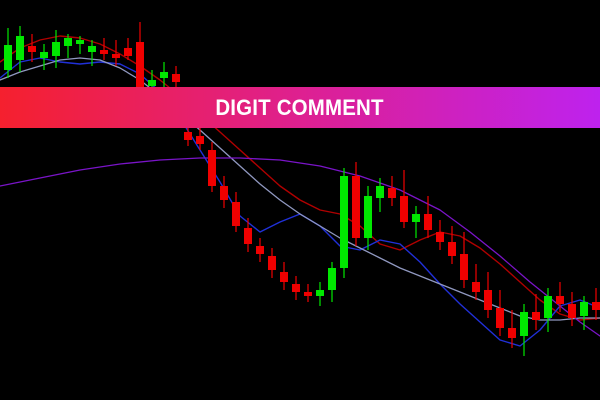 Image resolution: width=600 pixels, height=400 pixels. I want to click on banner-title-text: DIGIT COMMENT, so click(300, 107).